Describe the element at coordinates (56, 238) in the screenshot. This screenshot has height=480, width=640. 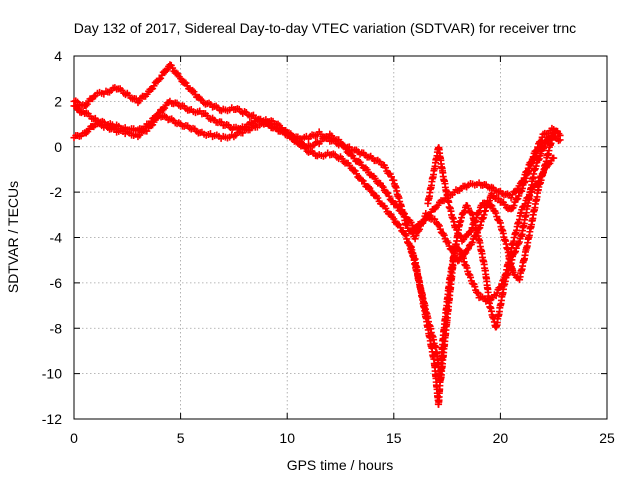
I see `y-tick-label: -4` at that location.